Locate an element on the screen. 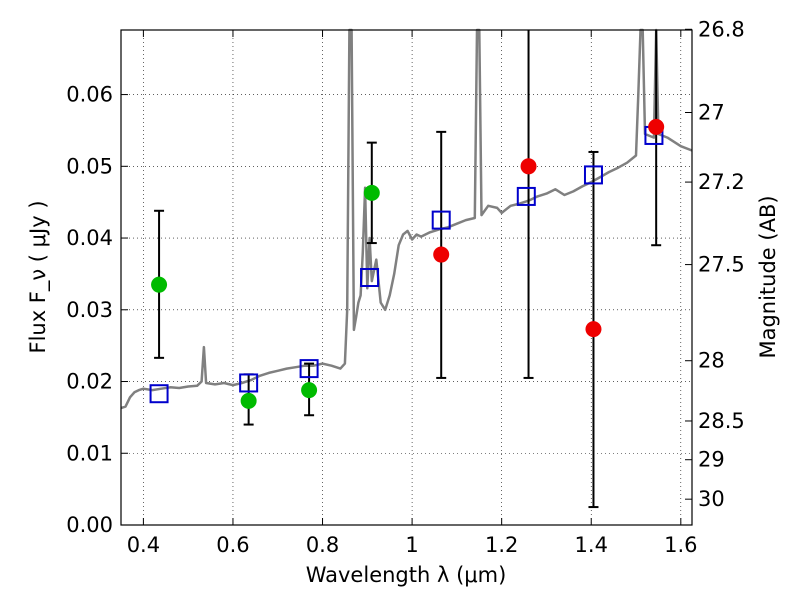  y-tick-label: 0.01 is located at coordinates (89, 453).